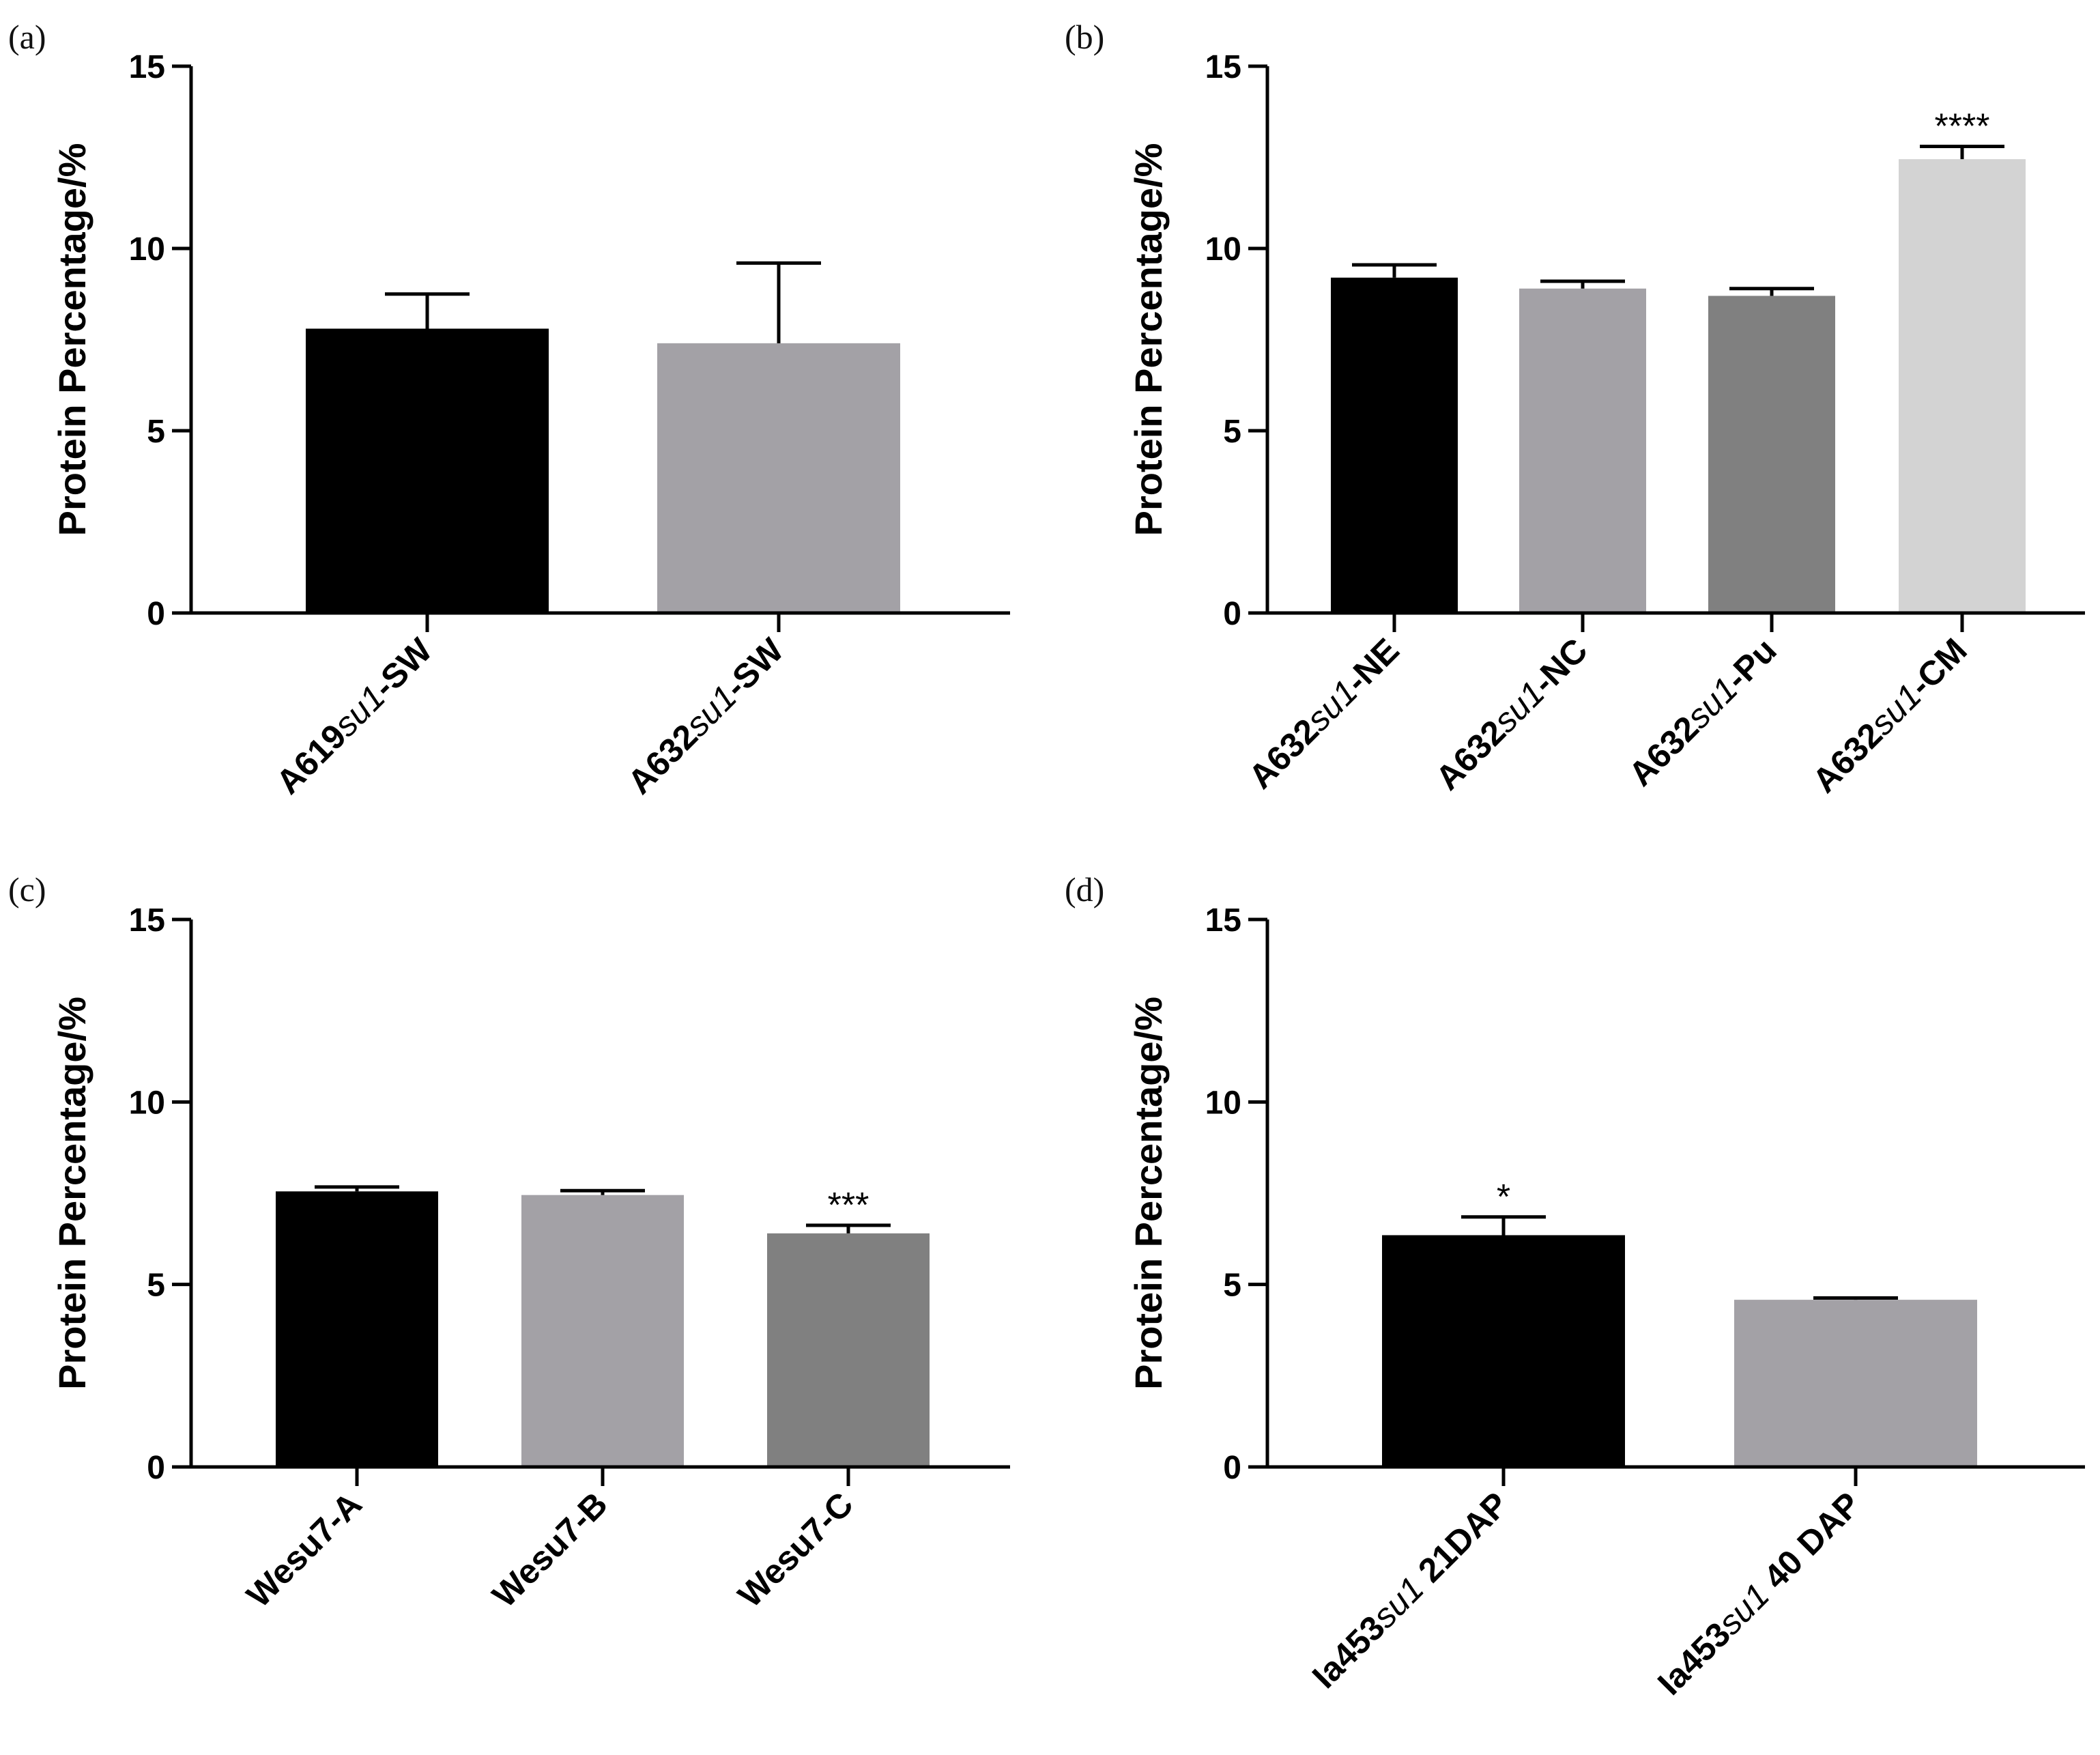 The width and height of the screenshot is (2100, 1755). I want to click on significance-label: ***, so click(848, 1205).